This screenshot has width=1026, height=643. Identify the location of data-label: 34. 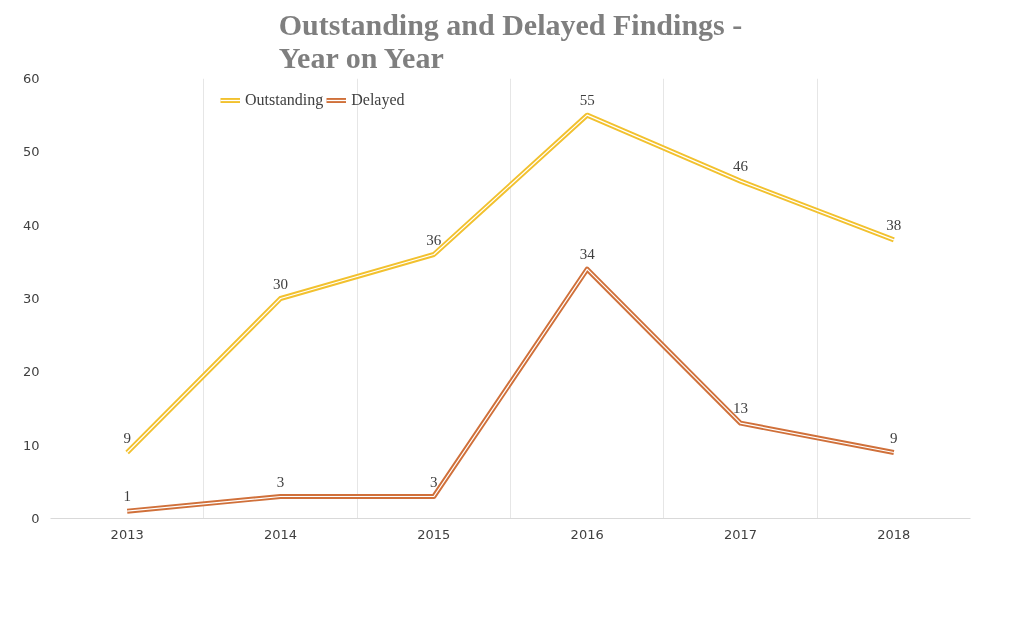
(587, 254).